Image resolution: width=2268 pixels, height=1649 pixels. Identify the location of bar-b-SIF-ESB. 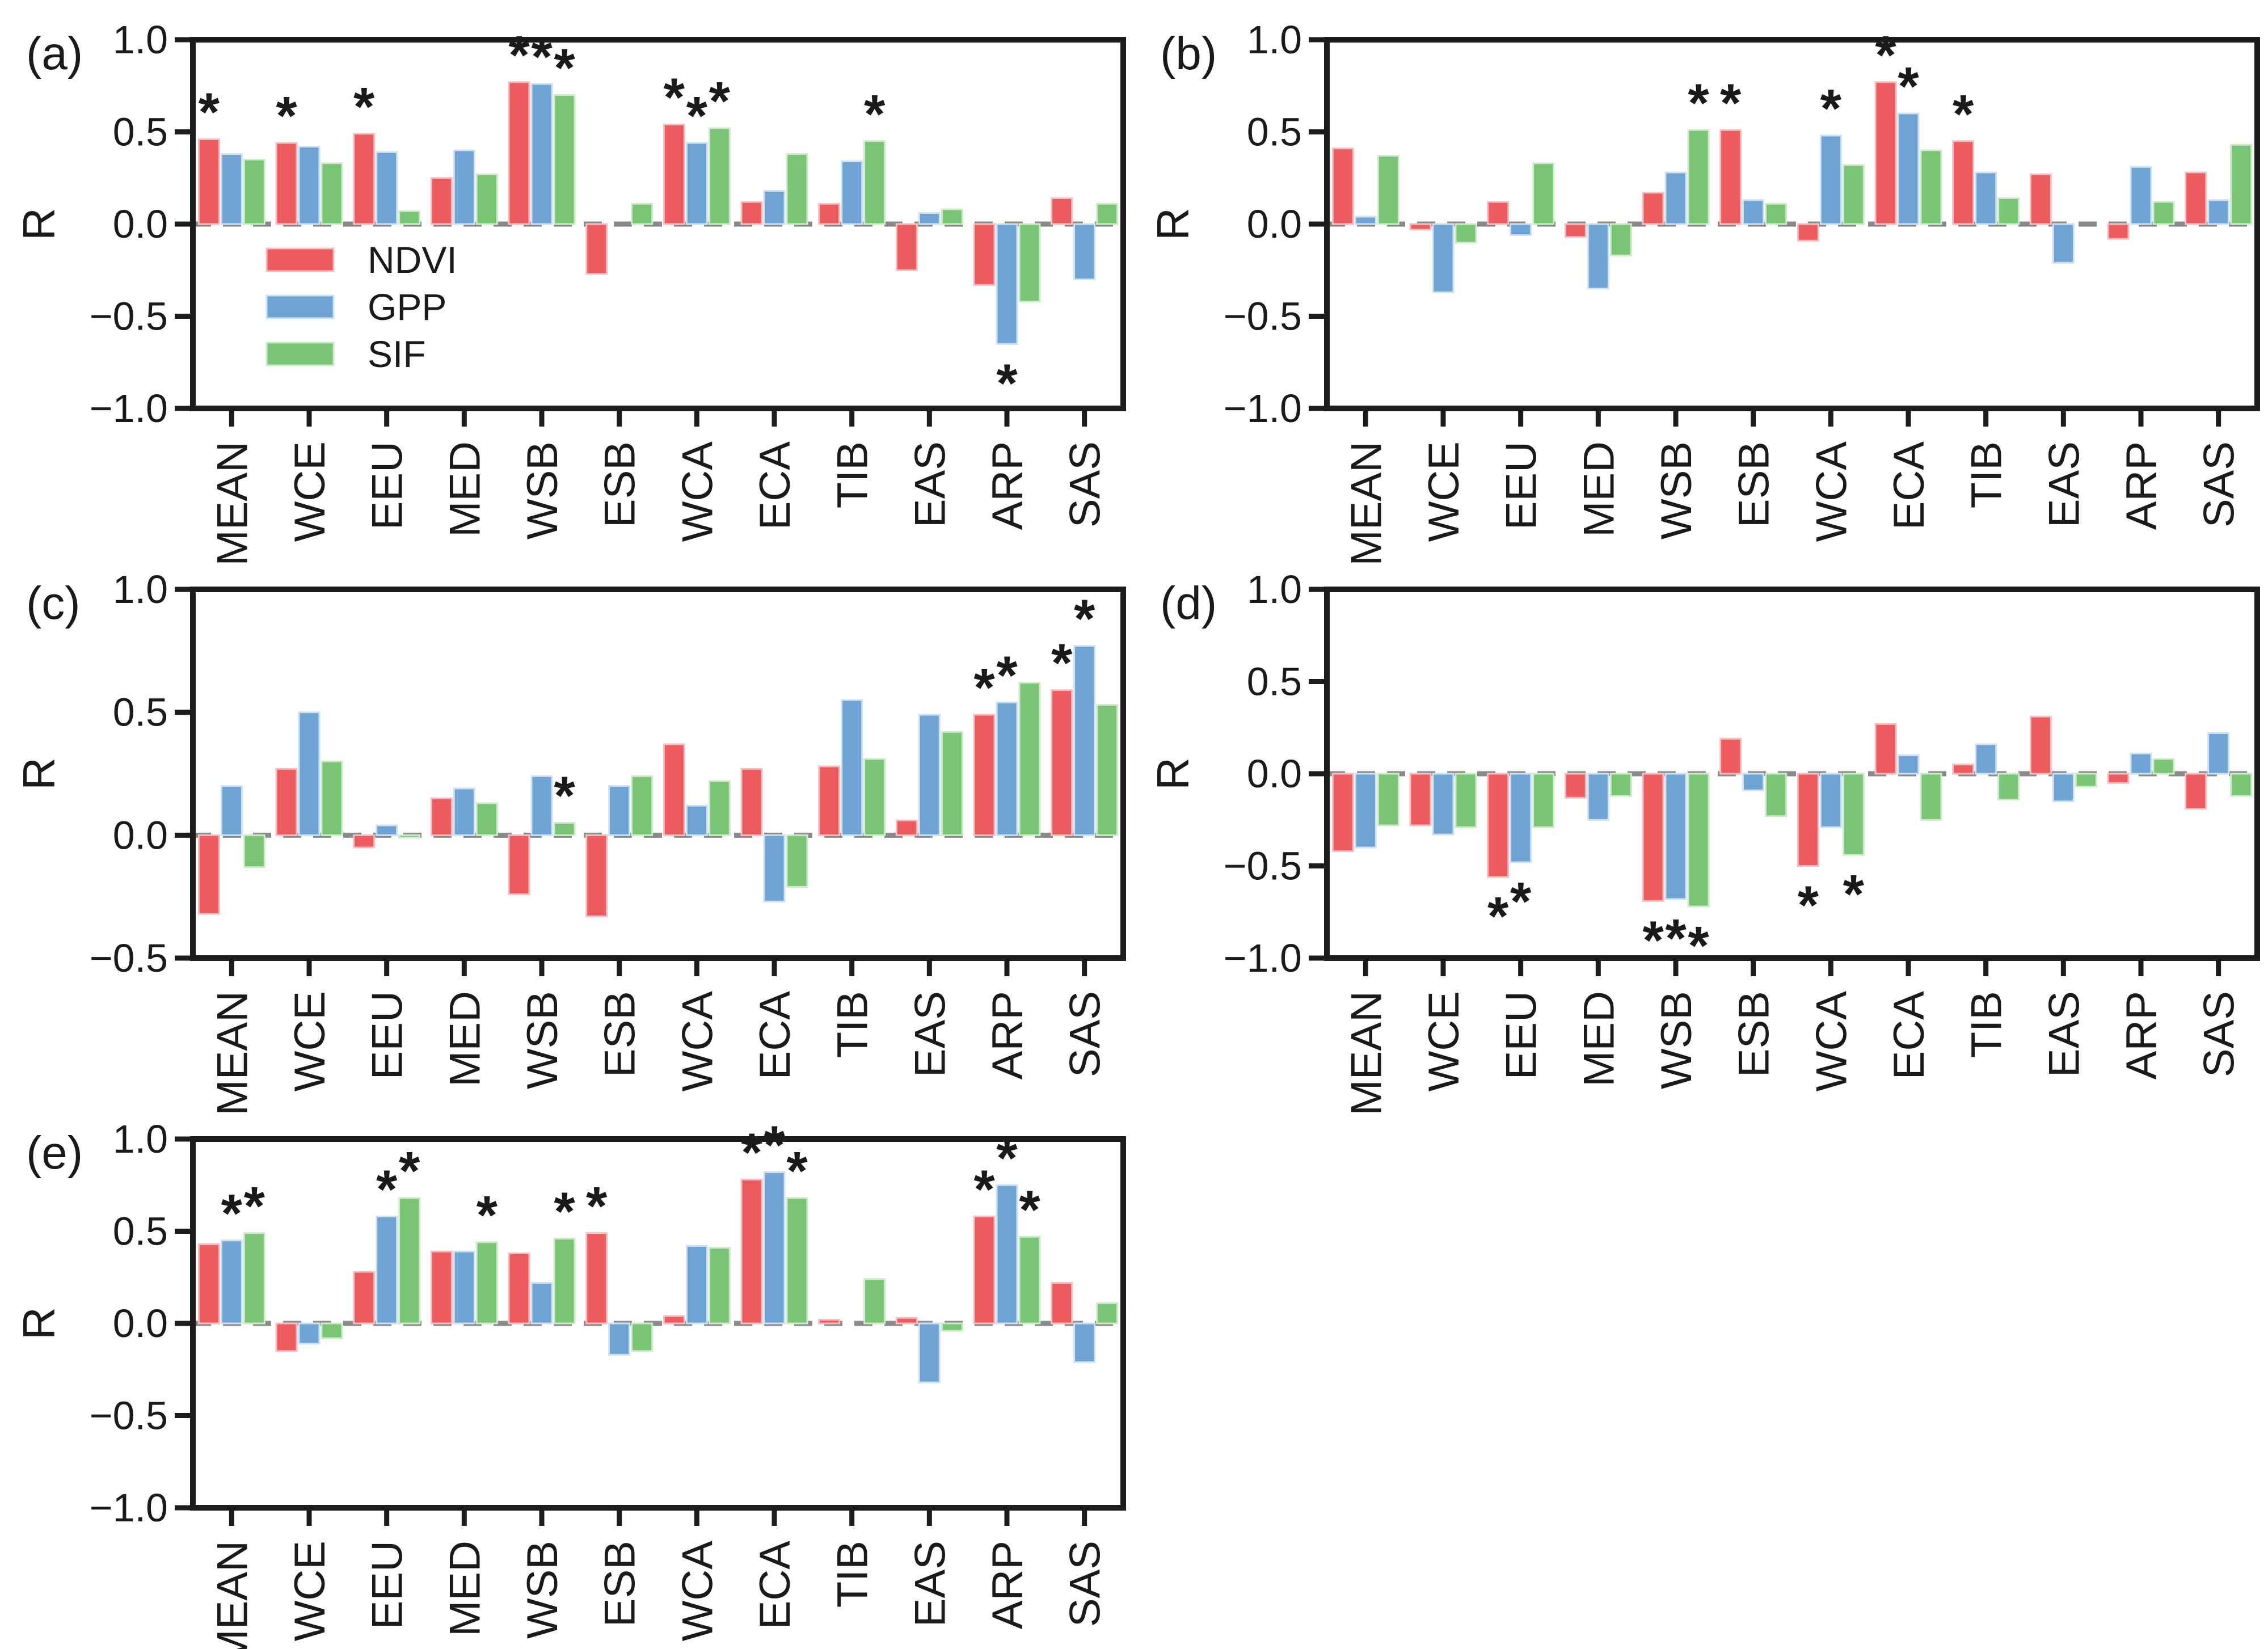
(1776, 214).